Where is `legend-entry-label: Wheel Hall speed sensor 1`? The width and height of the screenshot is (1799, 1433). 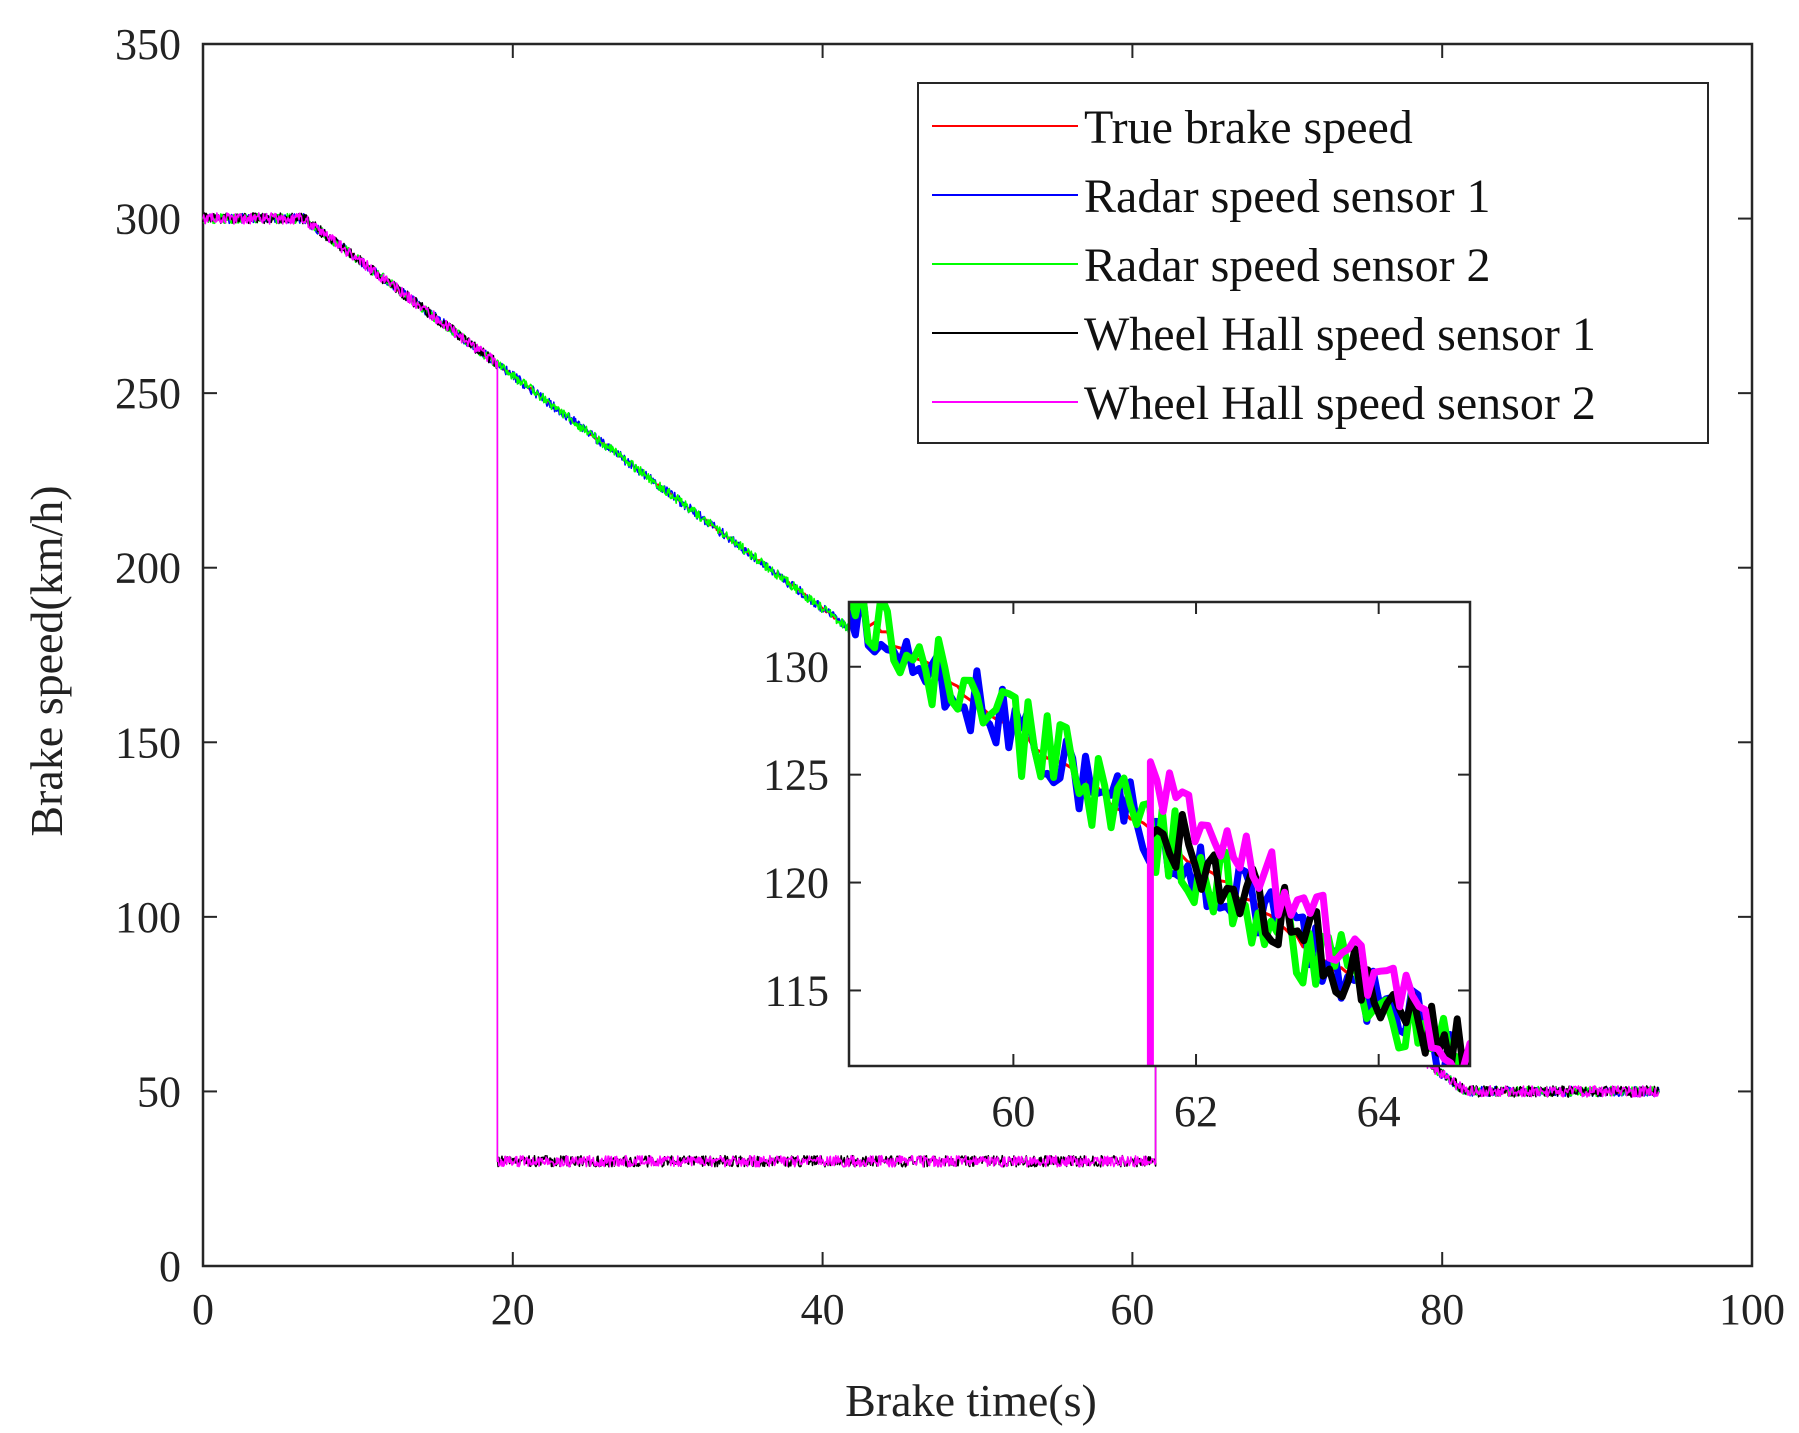 legend-entry-label: Wheel Hall speed sensor 1 is located at coordinates (1340, 334).